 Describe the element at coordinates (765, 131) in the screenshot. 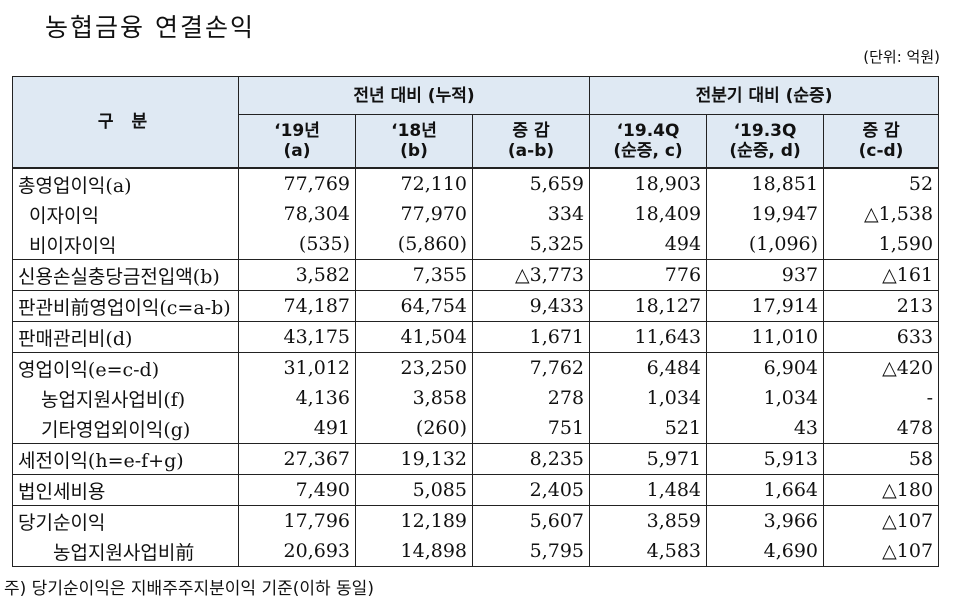

I see `column-header-line1: ‘19.3Q` at that location.